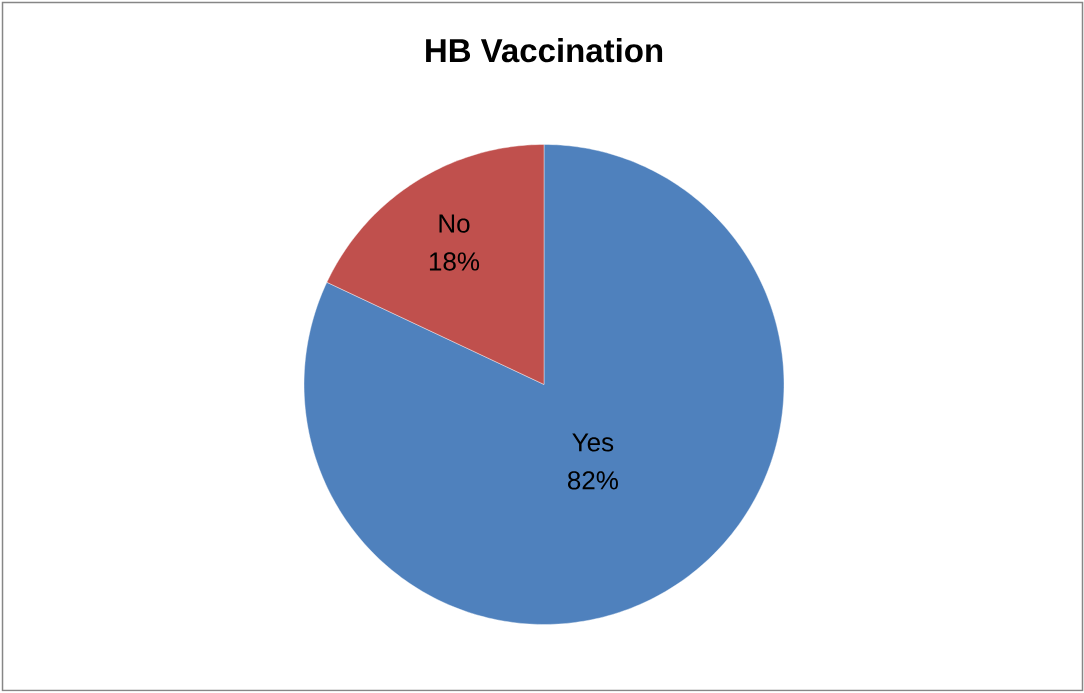  What do you see at coordinates (593, 442) in the screenshot?
I see `slice-label: Yes` at bounding box center [593, 442].